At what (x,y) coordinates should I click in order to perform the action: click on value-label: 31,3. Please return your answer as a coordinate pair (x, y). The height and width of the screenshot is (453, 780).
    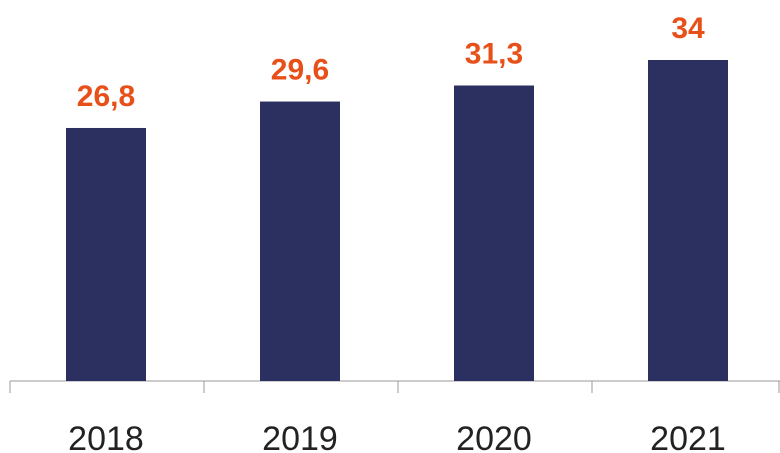
    Looking at the image, I should click on (494, 53).